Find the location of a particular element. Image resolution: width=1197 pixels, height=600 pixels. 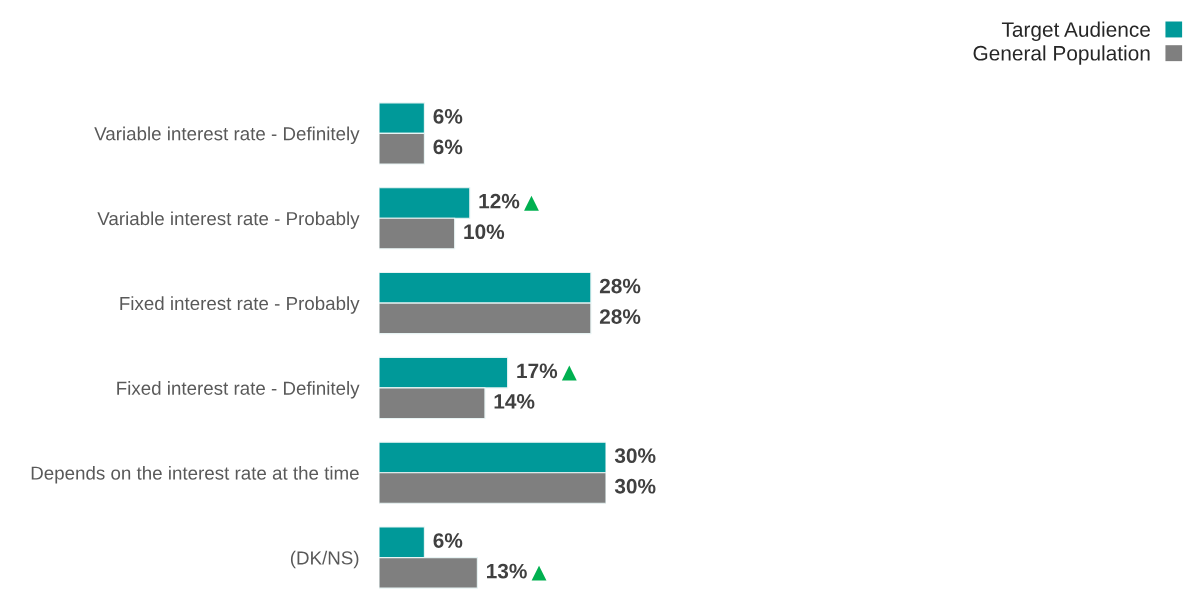

data-label: 14% is located at coordinates (514, 401).